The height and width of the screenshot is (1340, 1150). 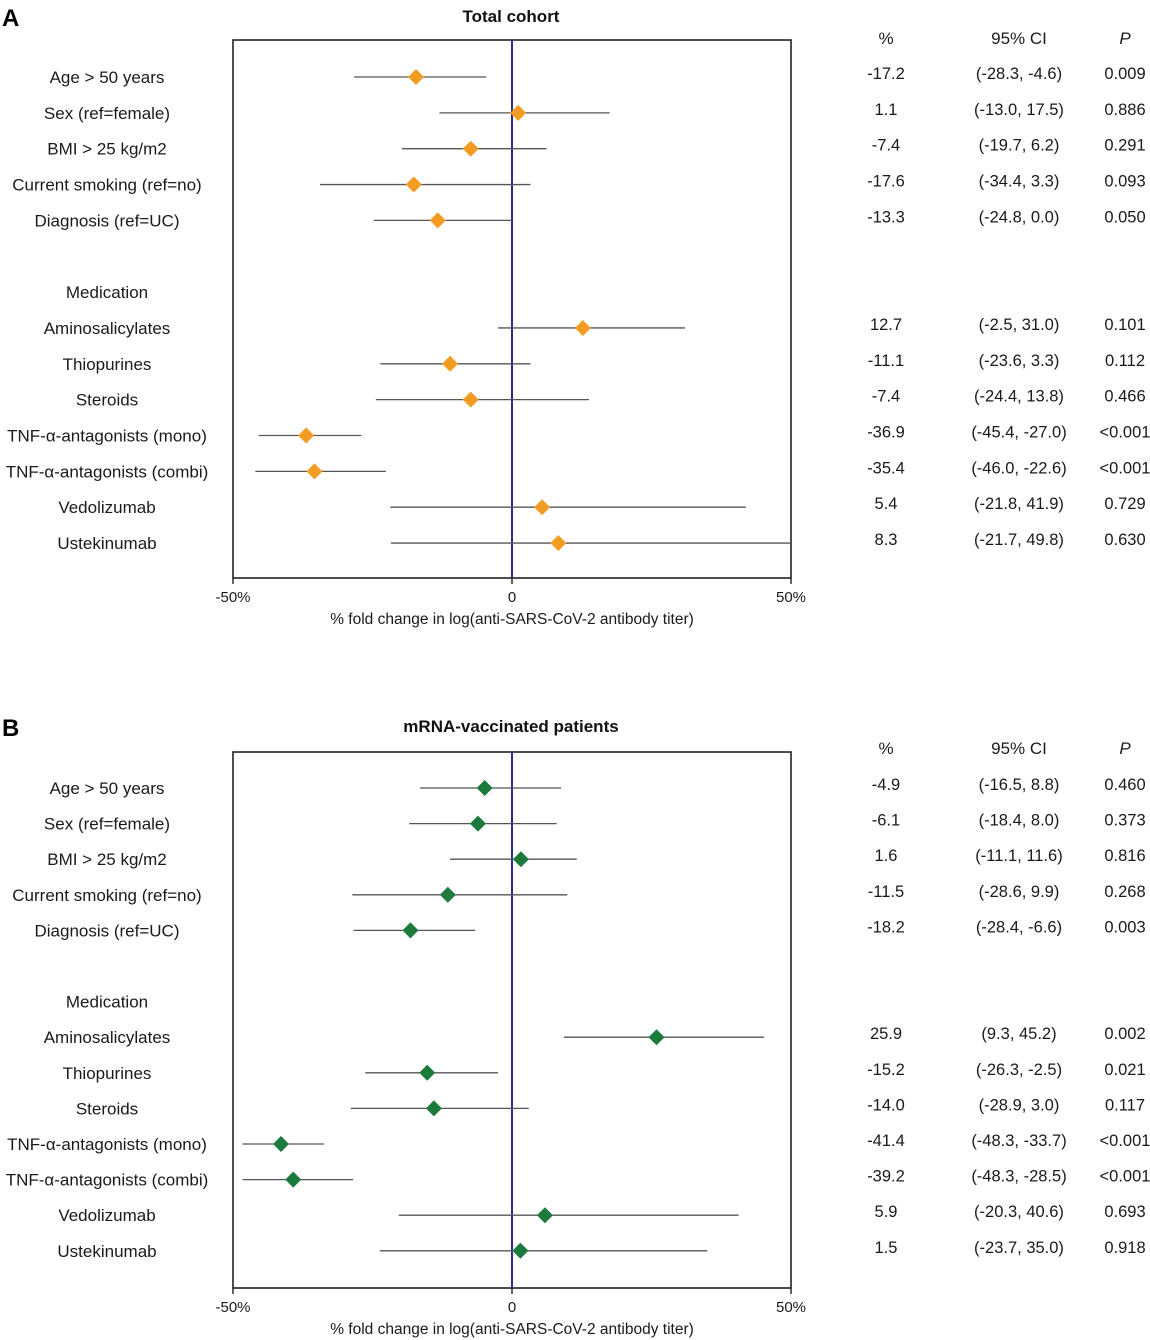 What do you see at coordinates (1125, 748) in the screenshot?
I see `column-header-p: P` at bounding box center [1125, 748].